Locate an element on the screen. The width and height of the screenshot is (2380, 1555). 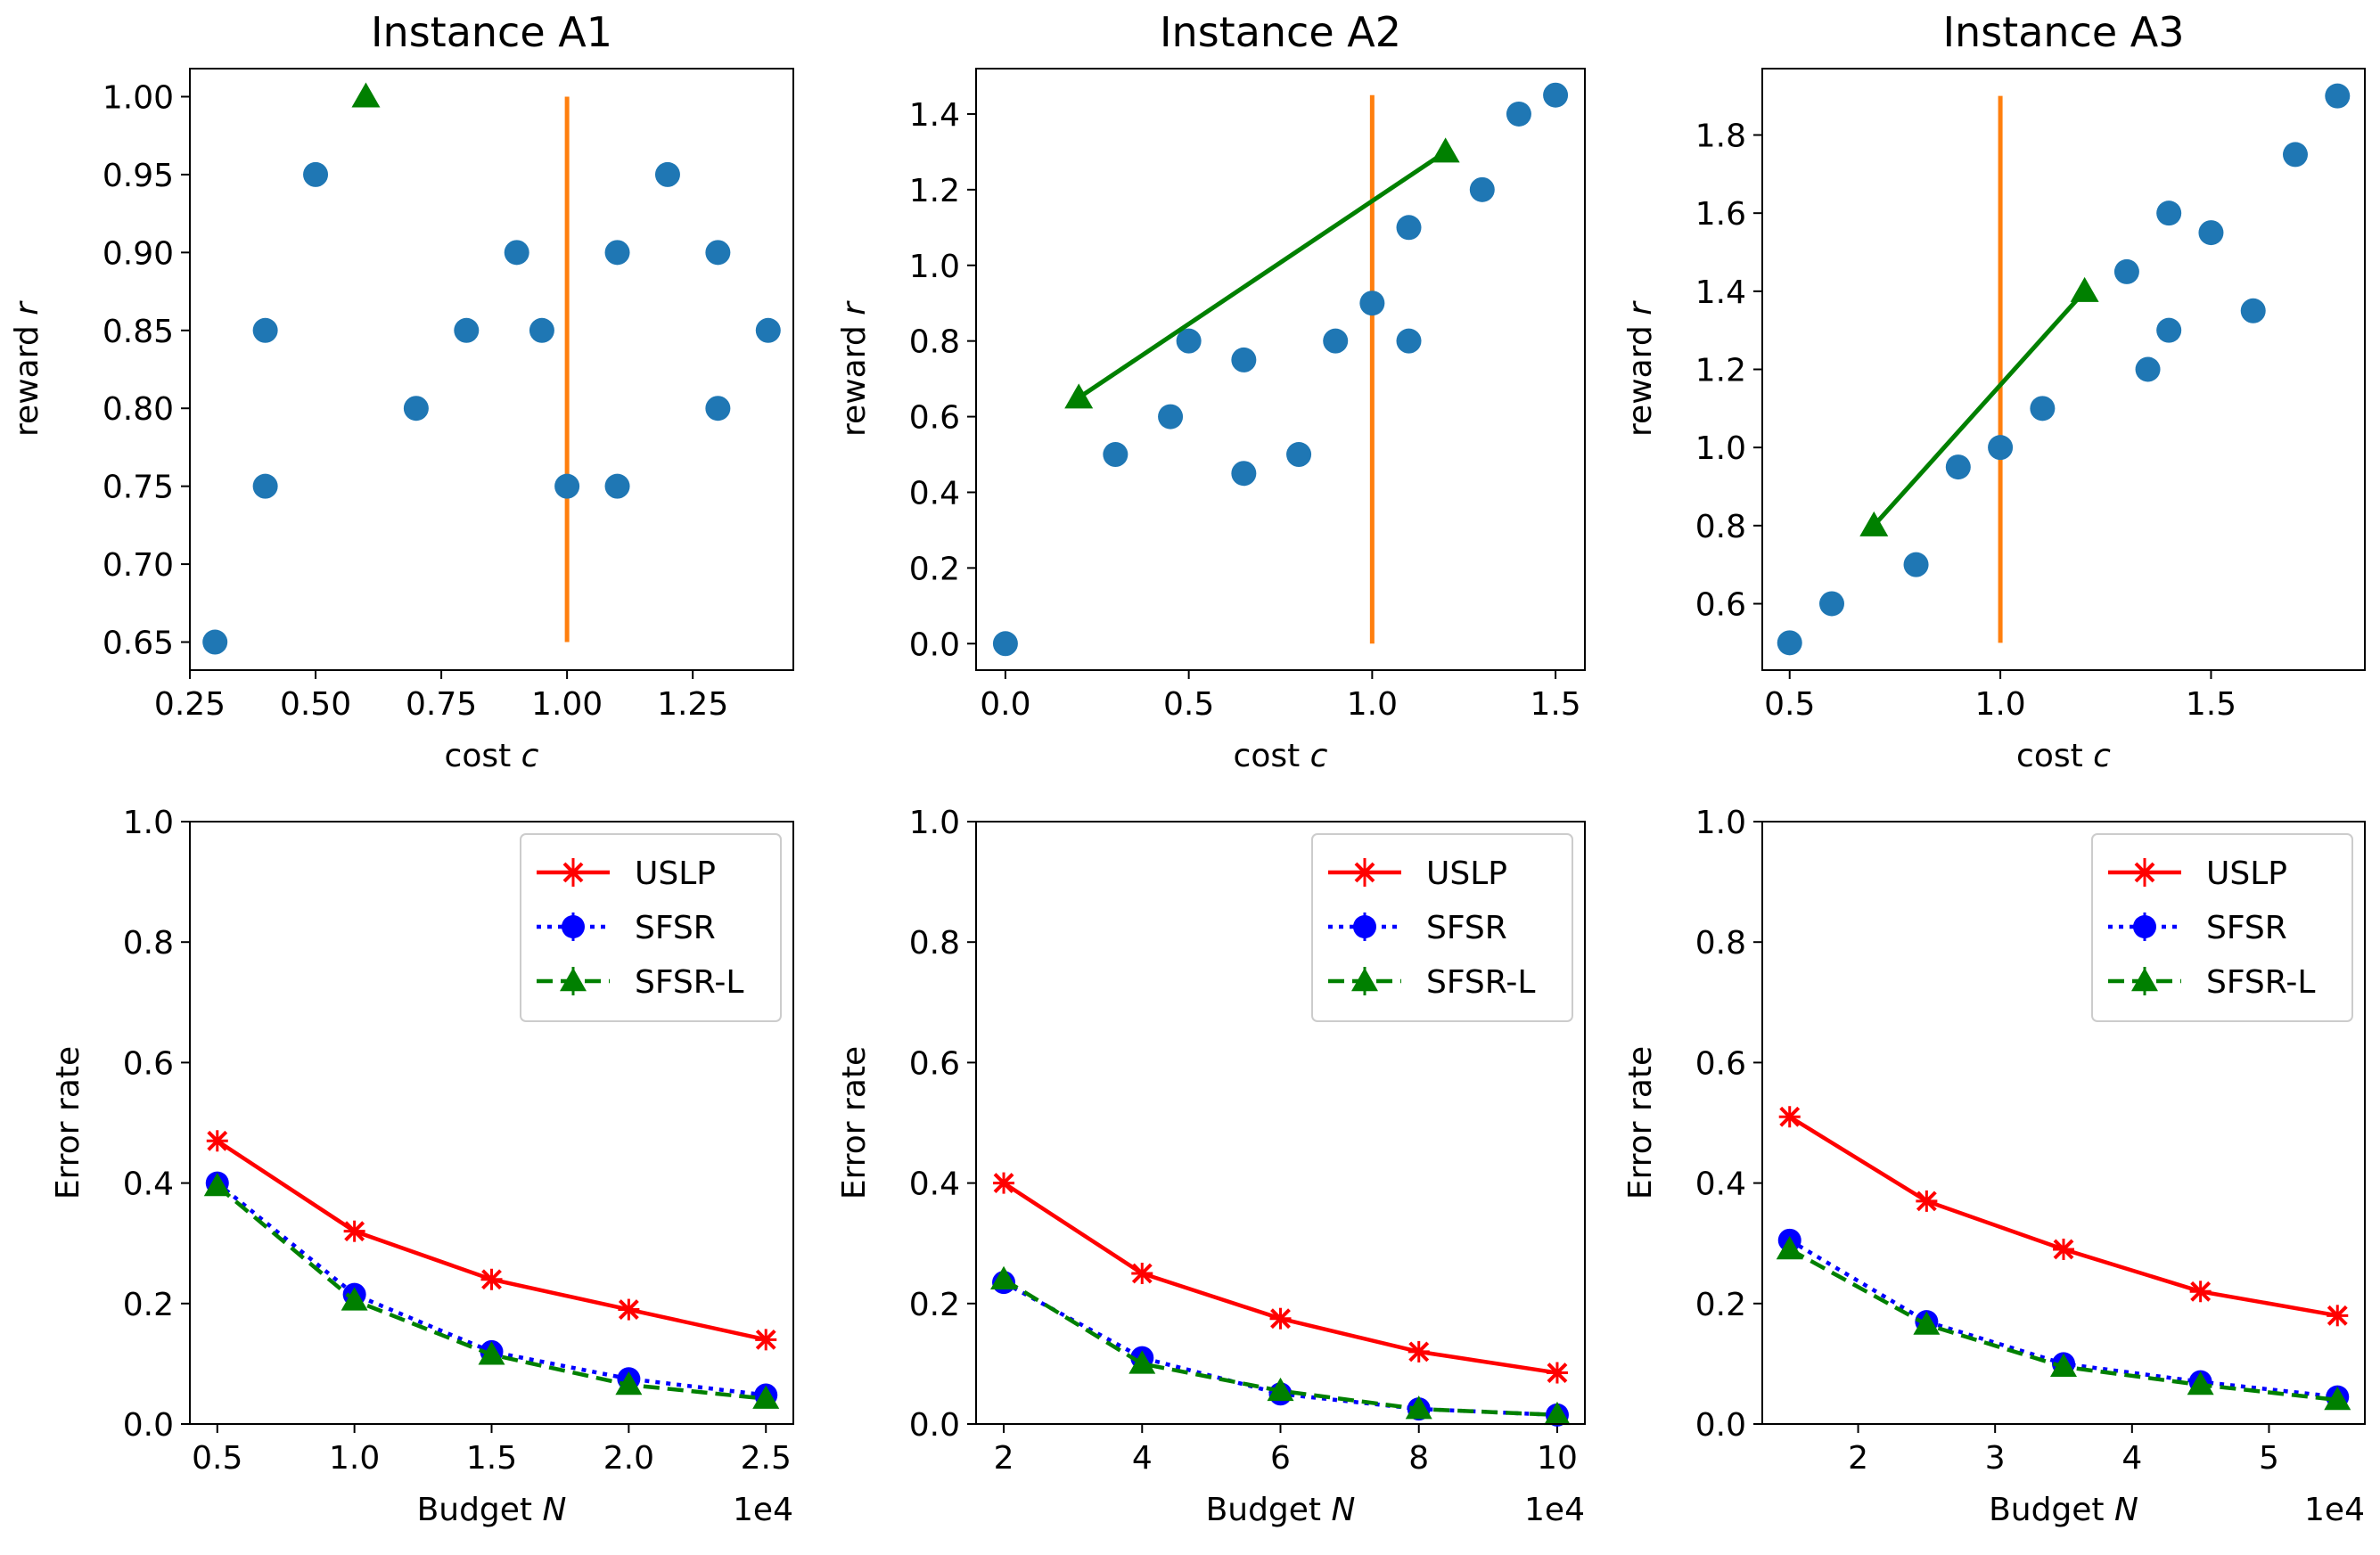
x-axis-label: Budget N is located at coordinates (1281, 1510).